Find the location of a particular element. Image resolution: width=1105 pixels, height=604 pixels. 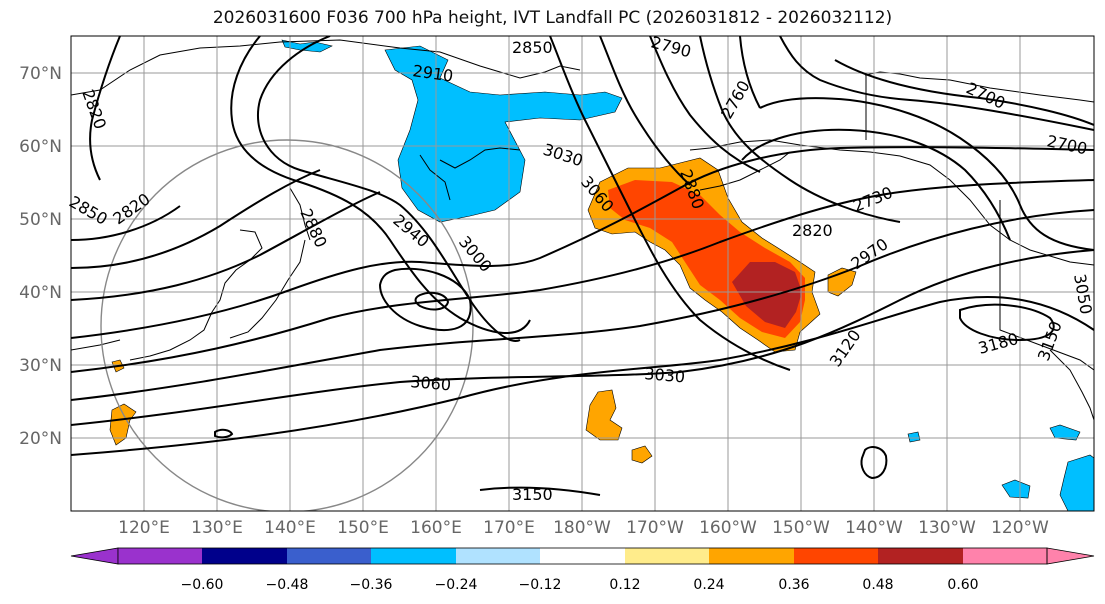

lon-label: 120°W is located at coordinates (1020, 528).